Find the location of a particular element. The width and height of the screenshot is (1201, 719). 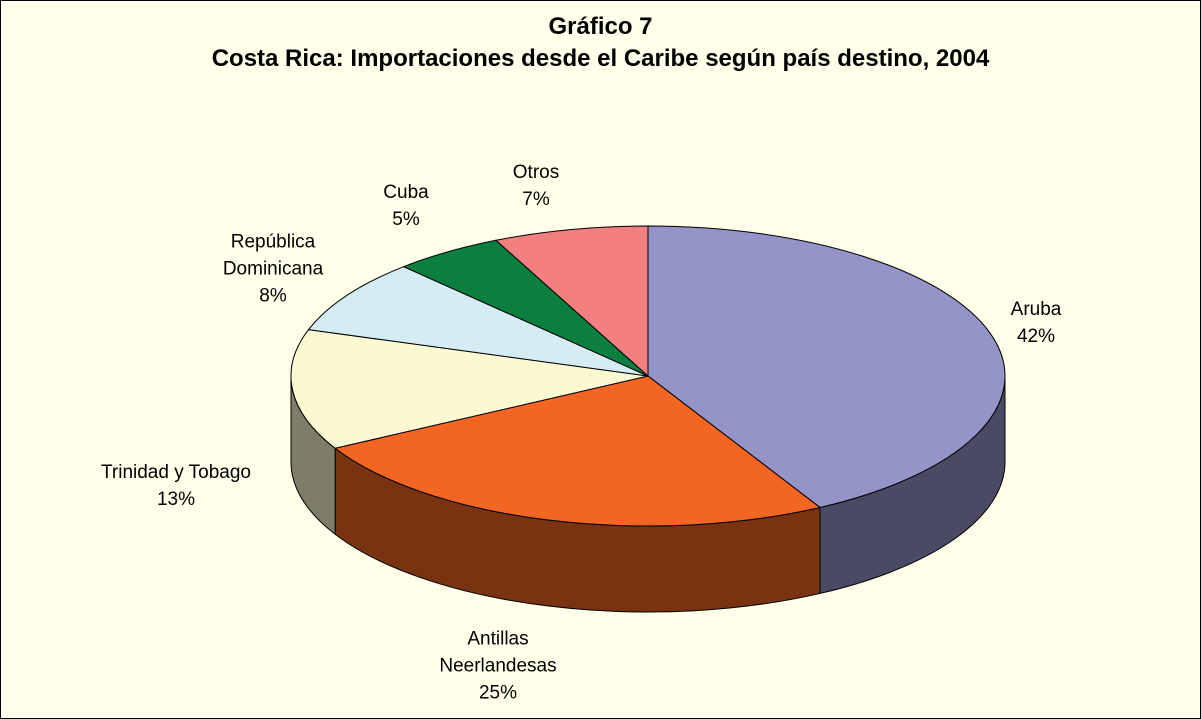

value-label: 42% is located at coordinates (1036, 336).